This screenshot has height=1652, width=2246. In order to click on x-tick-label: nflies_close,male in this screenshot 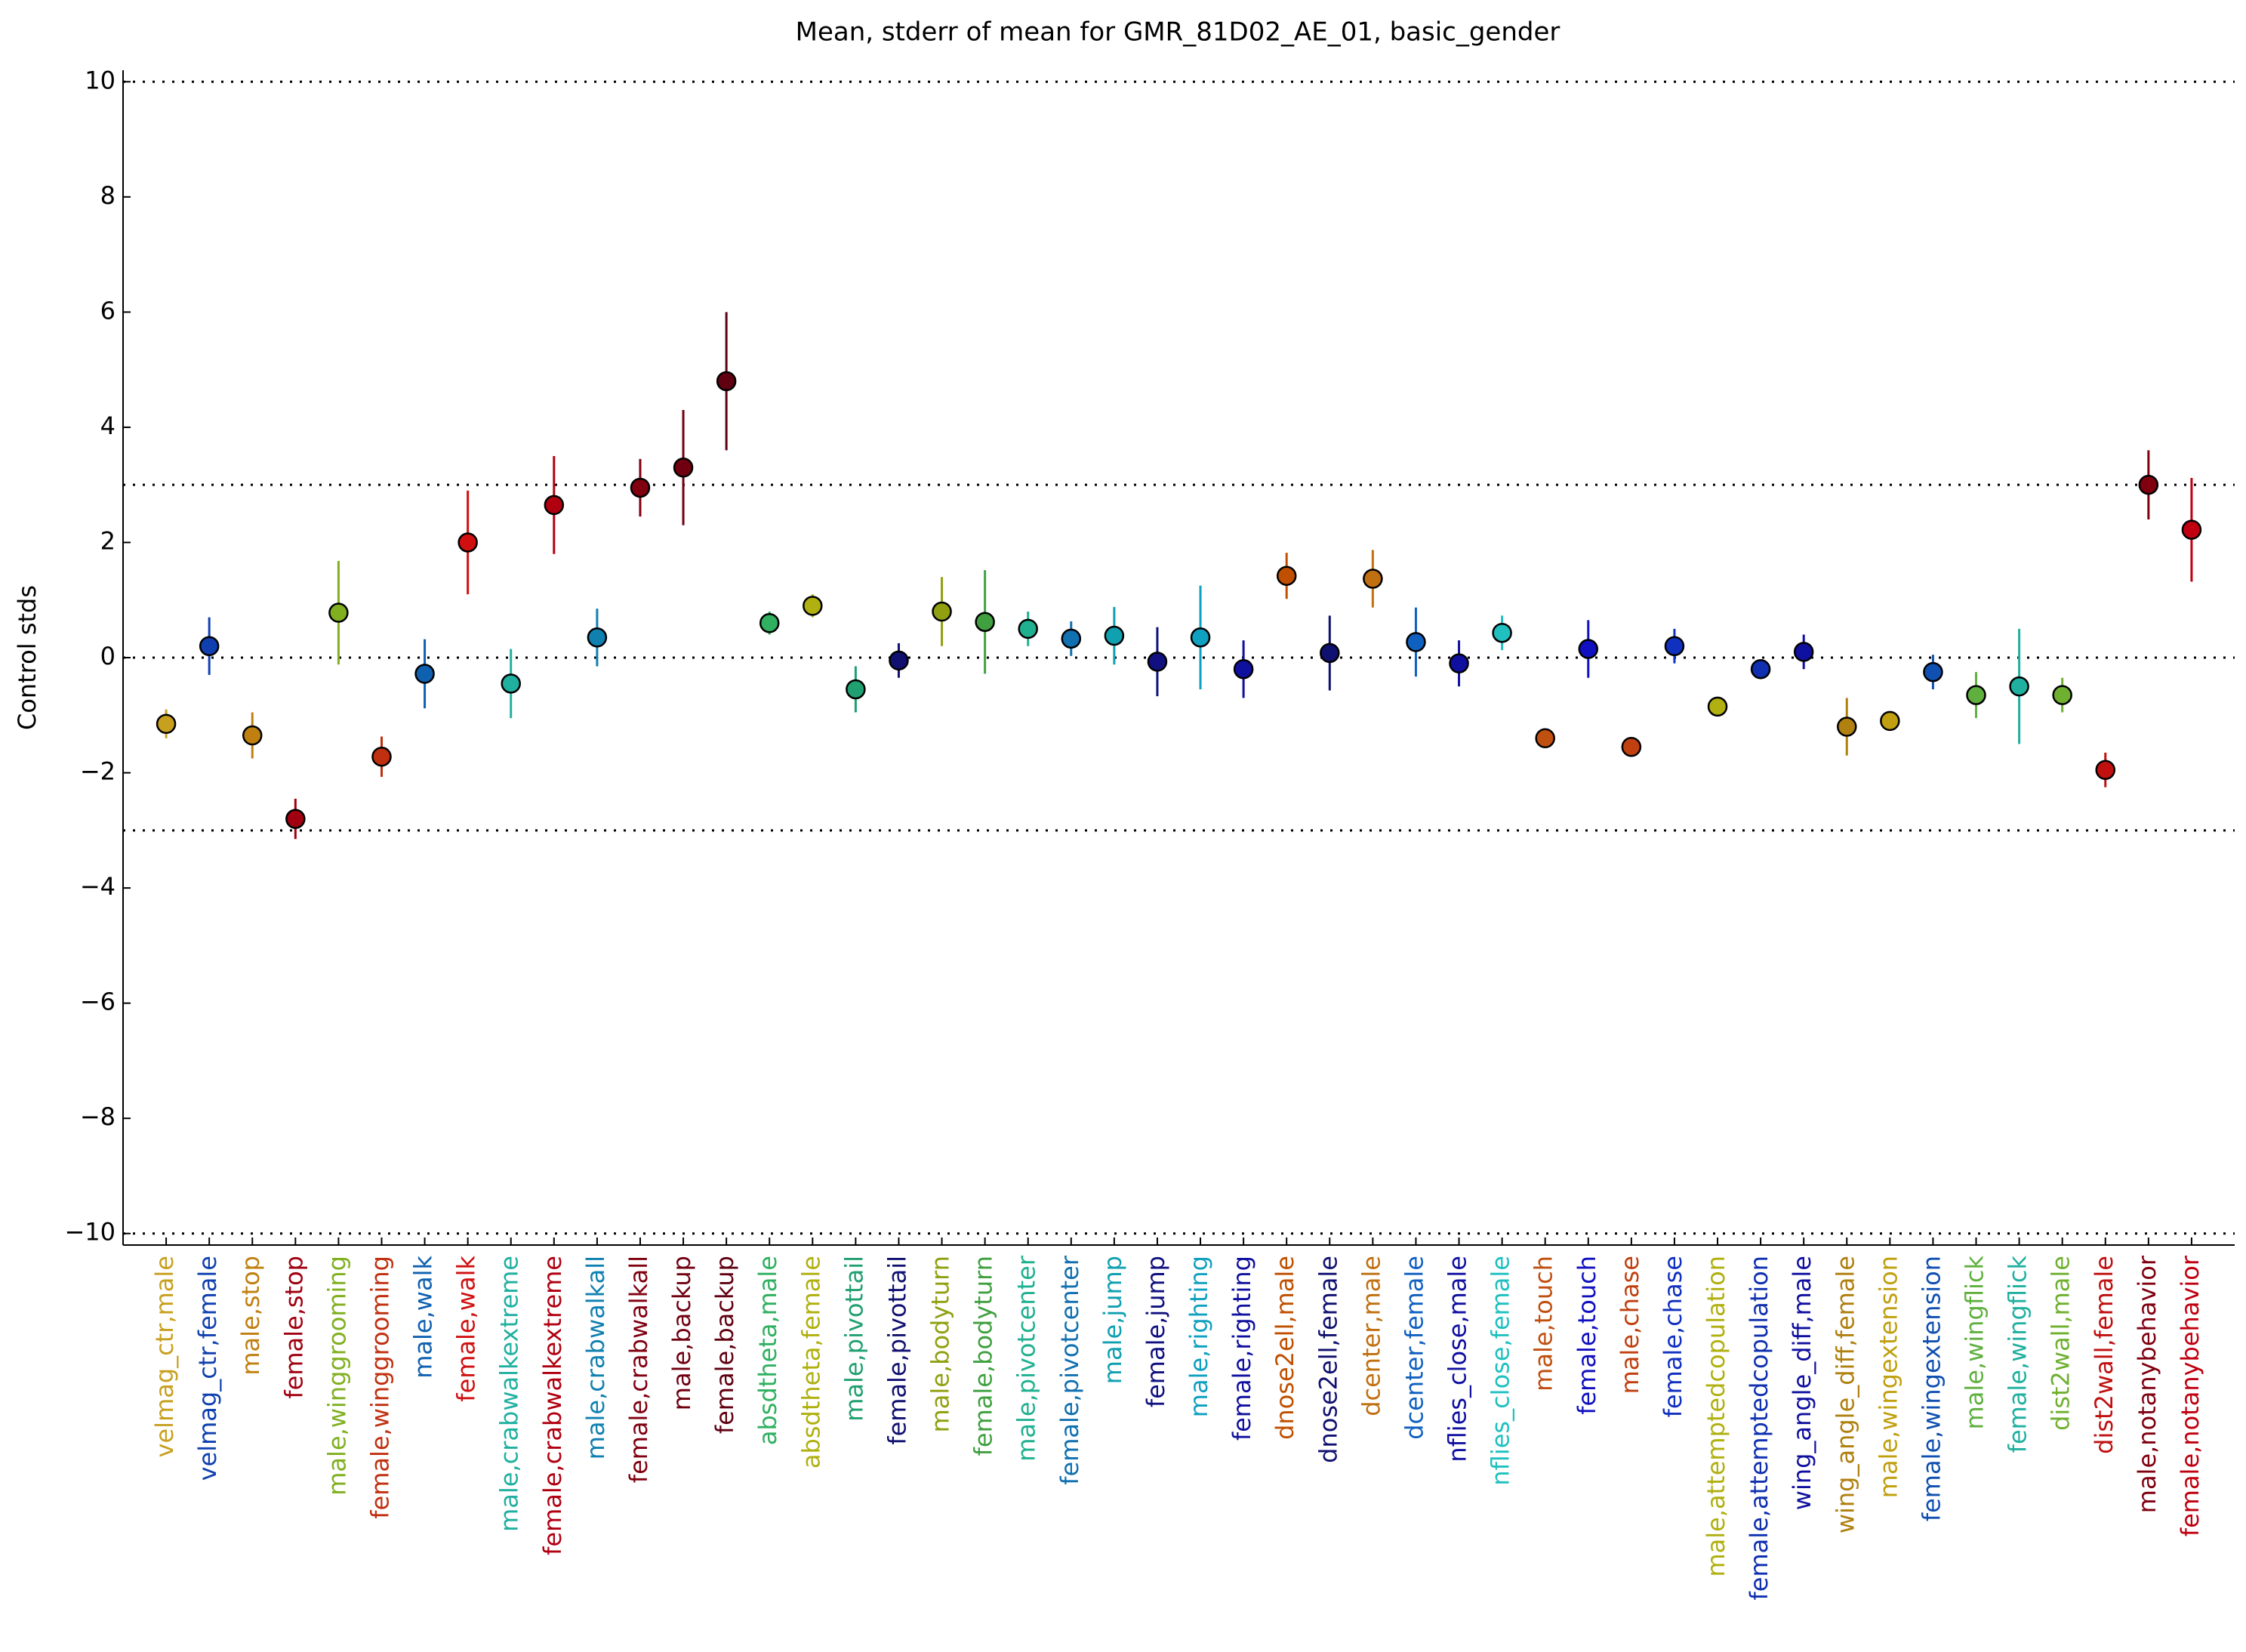, I will do `click(1458, 1359)`.